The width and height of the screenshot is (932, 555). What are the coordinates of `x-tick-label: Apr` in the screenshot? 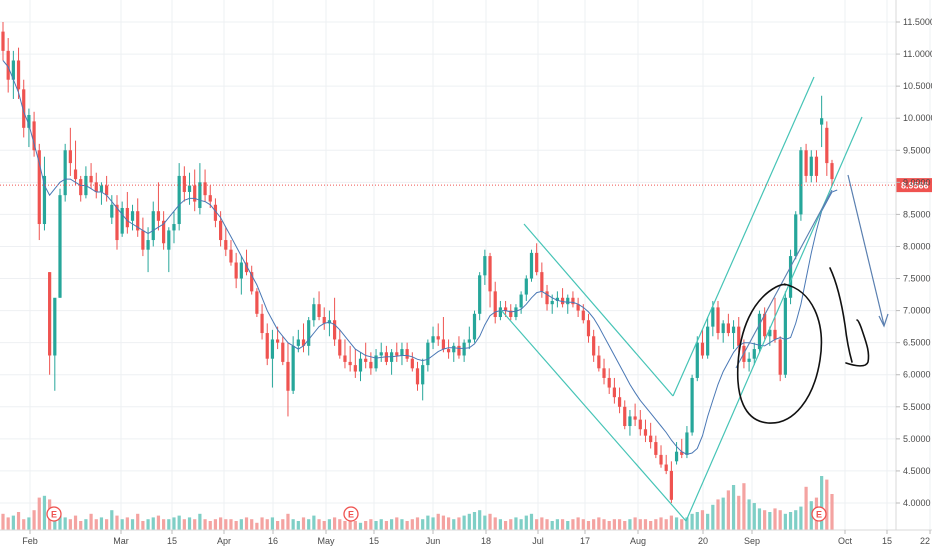 It's located at (224, 541).